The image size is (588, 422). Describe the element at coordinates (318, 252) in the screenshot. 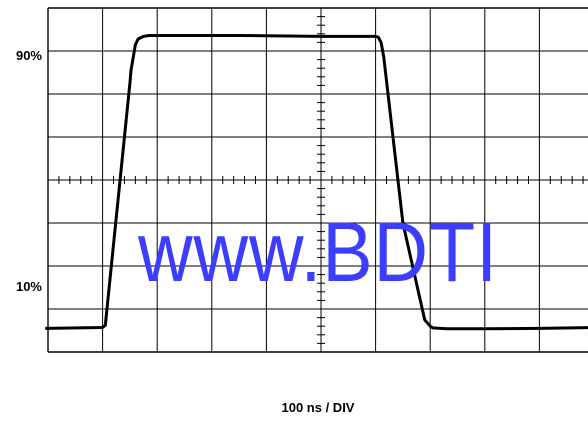

I see `watermark-text: www.BDTI` at that location.